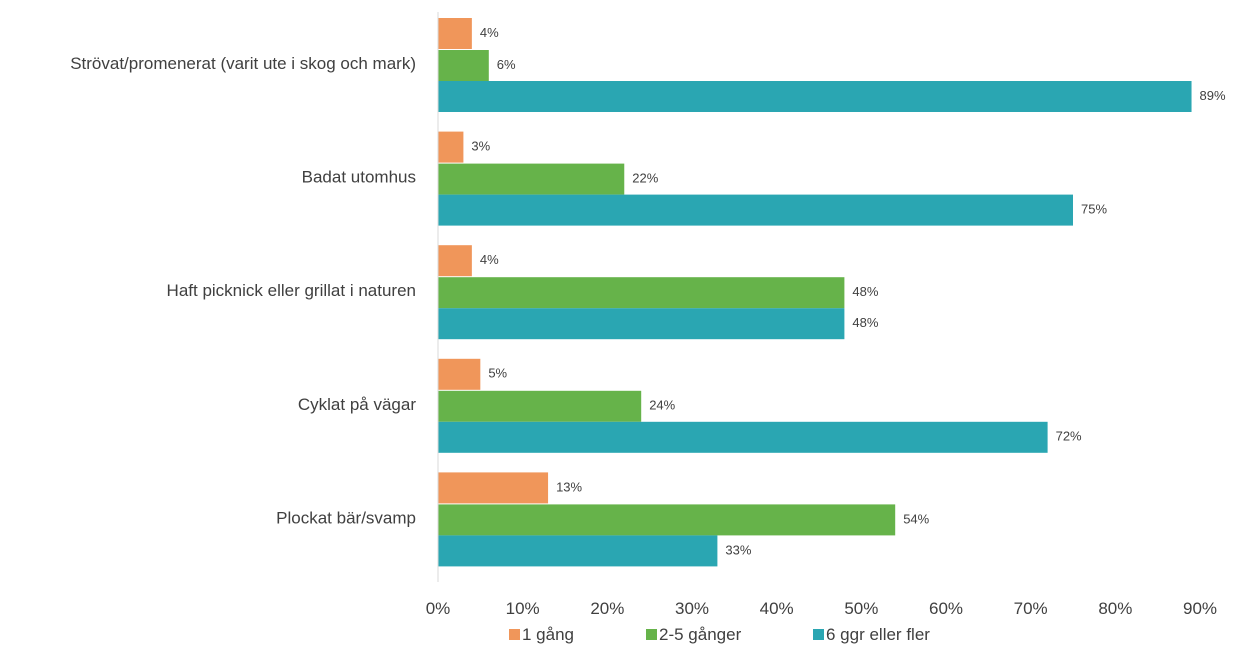 The height and width of the screenshot is (653, 1241). Describe the element at coordinates (645, 178) in the screenshot. I see `data-label: 22%` at that location.